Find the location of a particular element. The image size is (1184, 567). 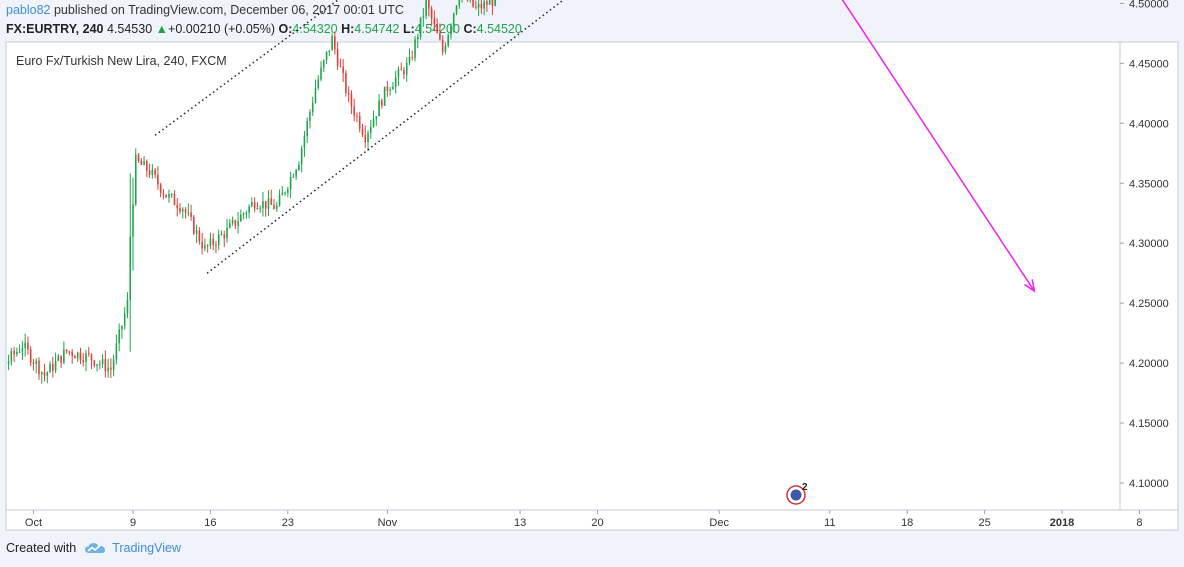

forecast-arrow-head is located at coordinates (1029, 286).